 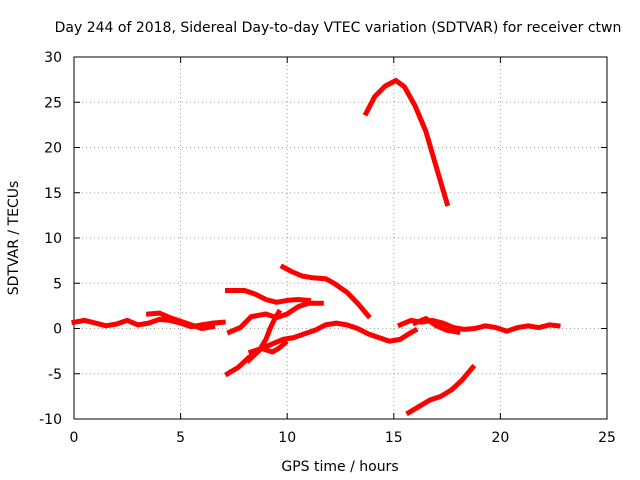 I want to click on y-tick-label: 20, so click(x=53, y=149).